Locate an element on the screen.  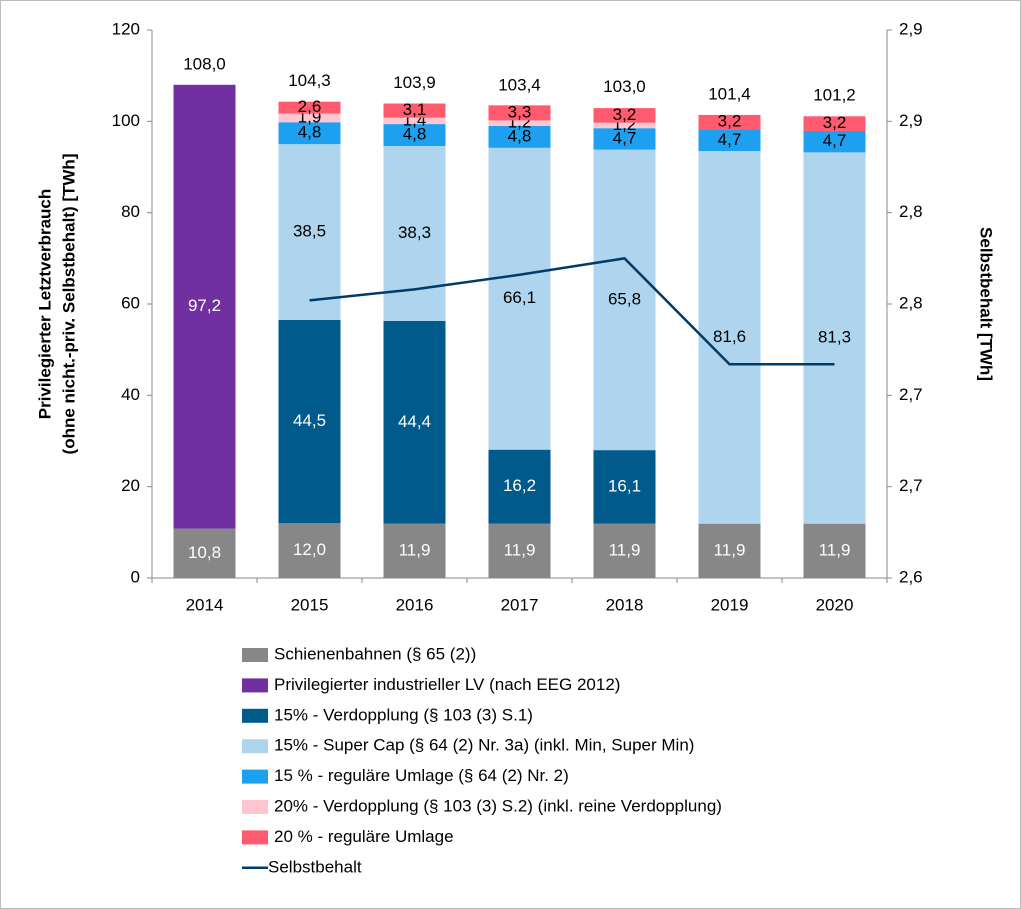
x-tick-label: 2018 is located at coordinates (625, 604).